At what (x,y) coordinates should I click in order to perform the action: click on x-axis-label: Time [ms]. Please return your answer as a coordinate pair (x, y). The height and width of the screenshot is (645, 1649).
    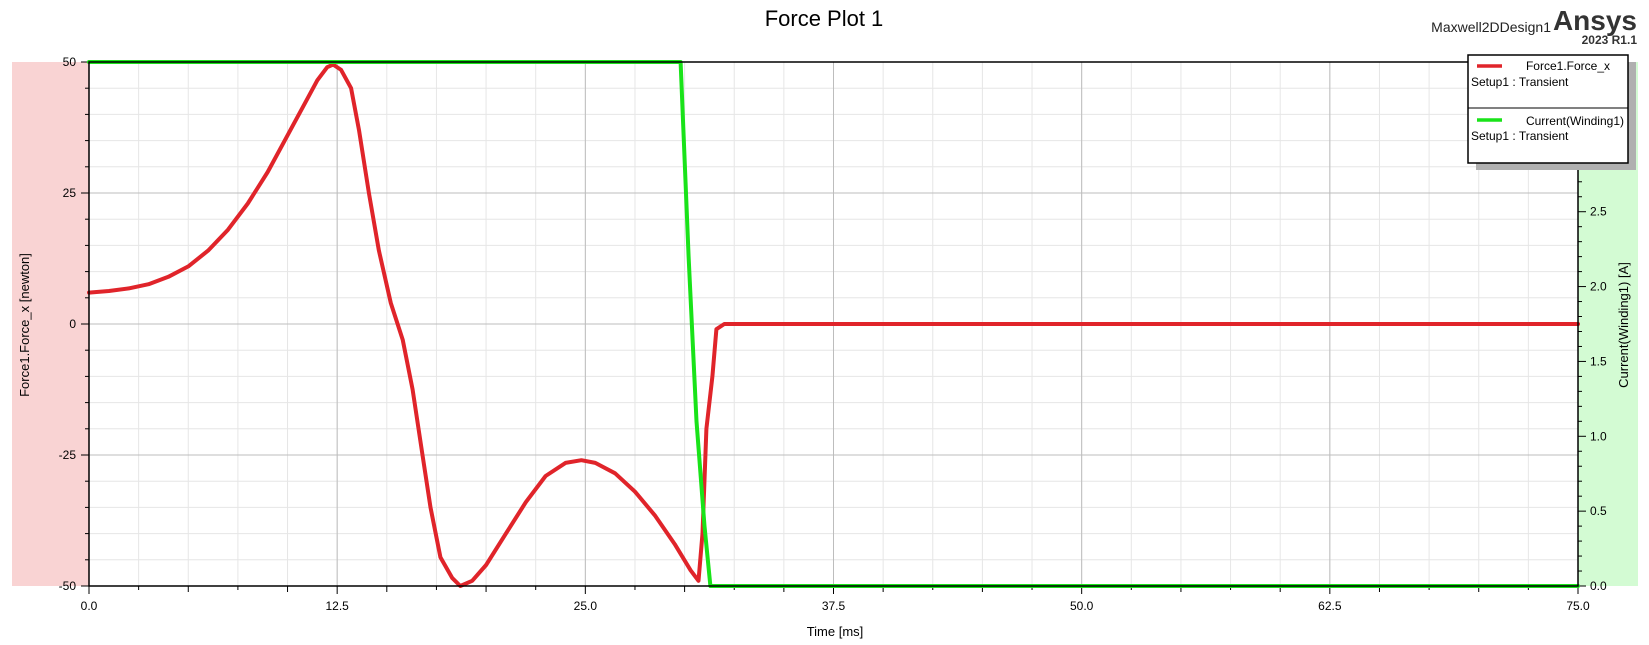
    Looking at the image, I should click on (835, 631).